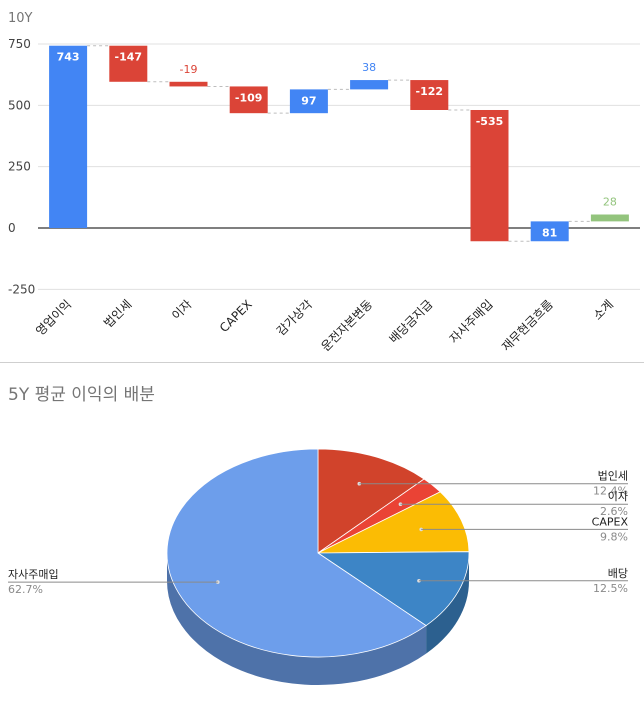 The height and width of the screenshot is (720, 644). What do you see at coordinates (322, 362) in the screenshot?
I see `section-divider` at bounding box center [322, 362].